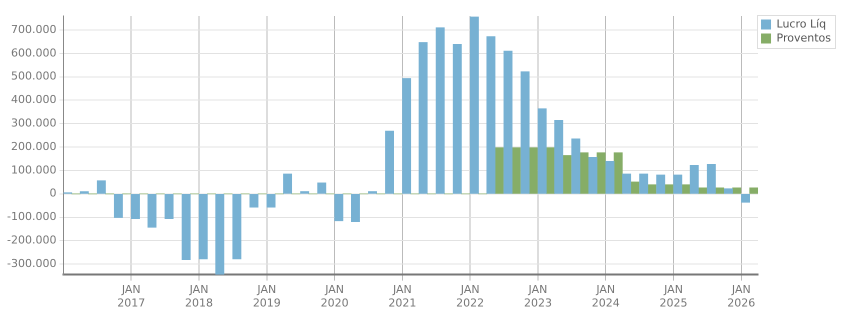 The image size is (851, 313). Describe the element at coordinates (199, 296) in the screenshot. I see `x-tick-label: JAN 2018` at that location.